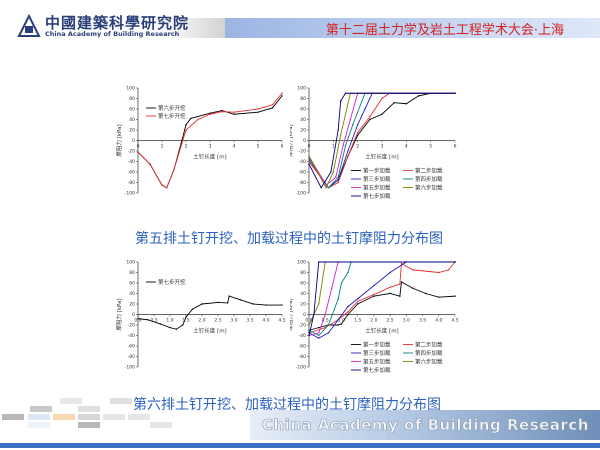 The width and height of the screenshot is (600, 450). What do you see at coordinates (172, 108) in the screenshot?
I see `legend-label: 第六步开挖` at bounding box center [172, 108].